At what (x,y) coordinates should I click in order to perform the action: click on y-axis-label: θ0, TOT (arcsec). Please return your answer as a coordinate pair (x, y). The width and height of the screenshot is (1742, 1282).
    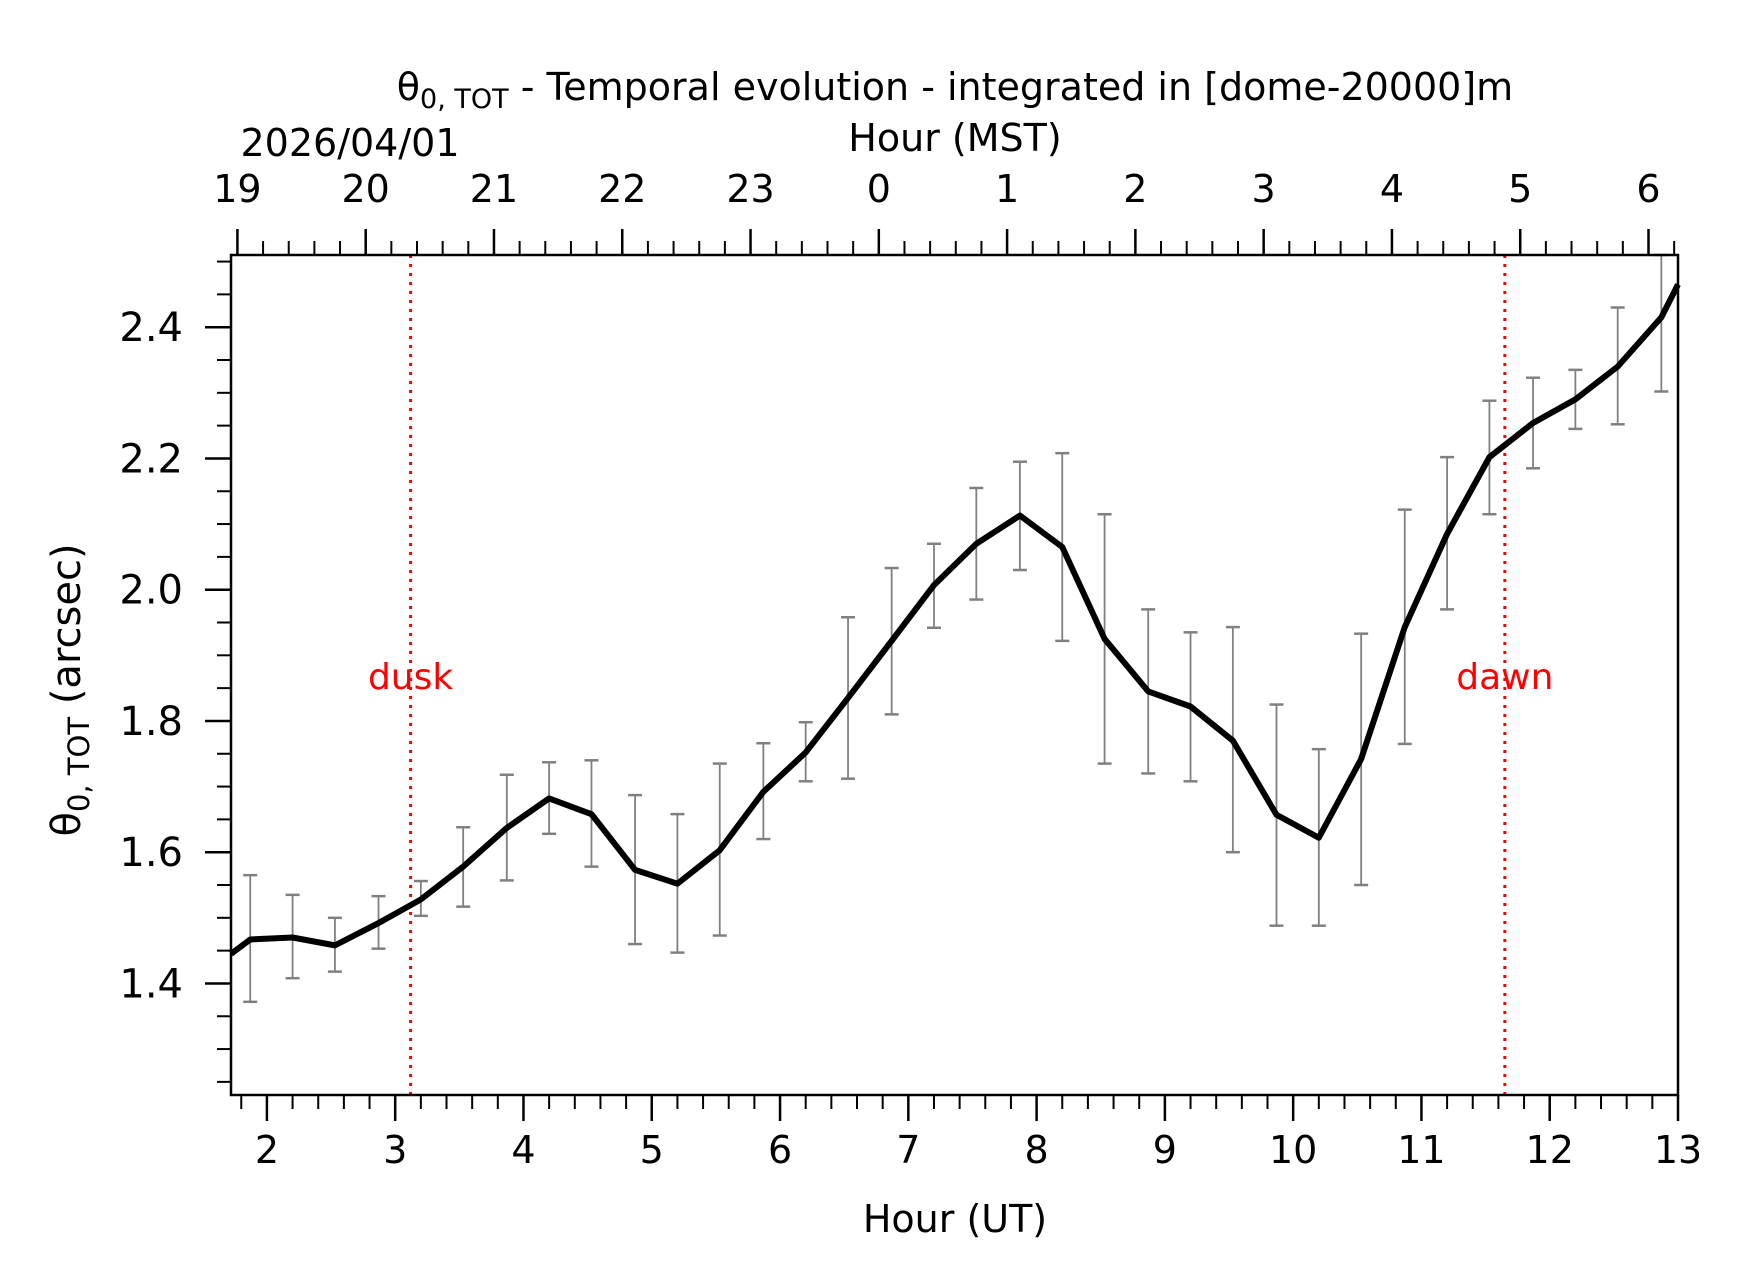
    Looking at the image, I should click on (70, 689).